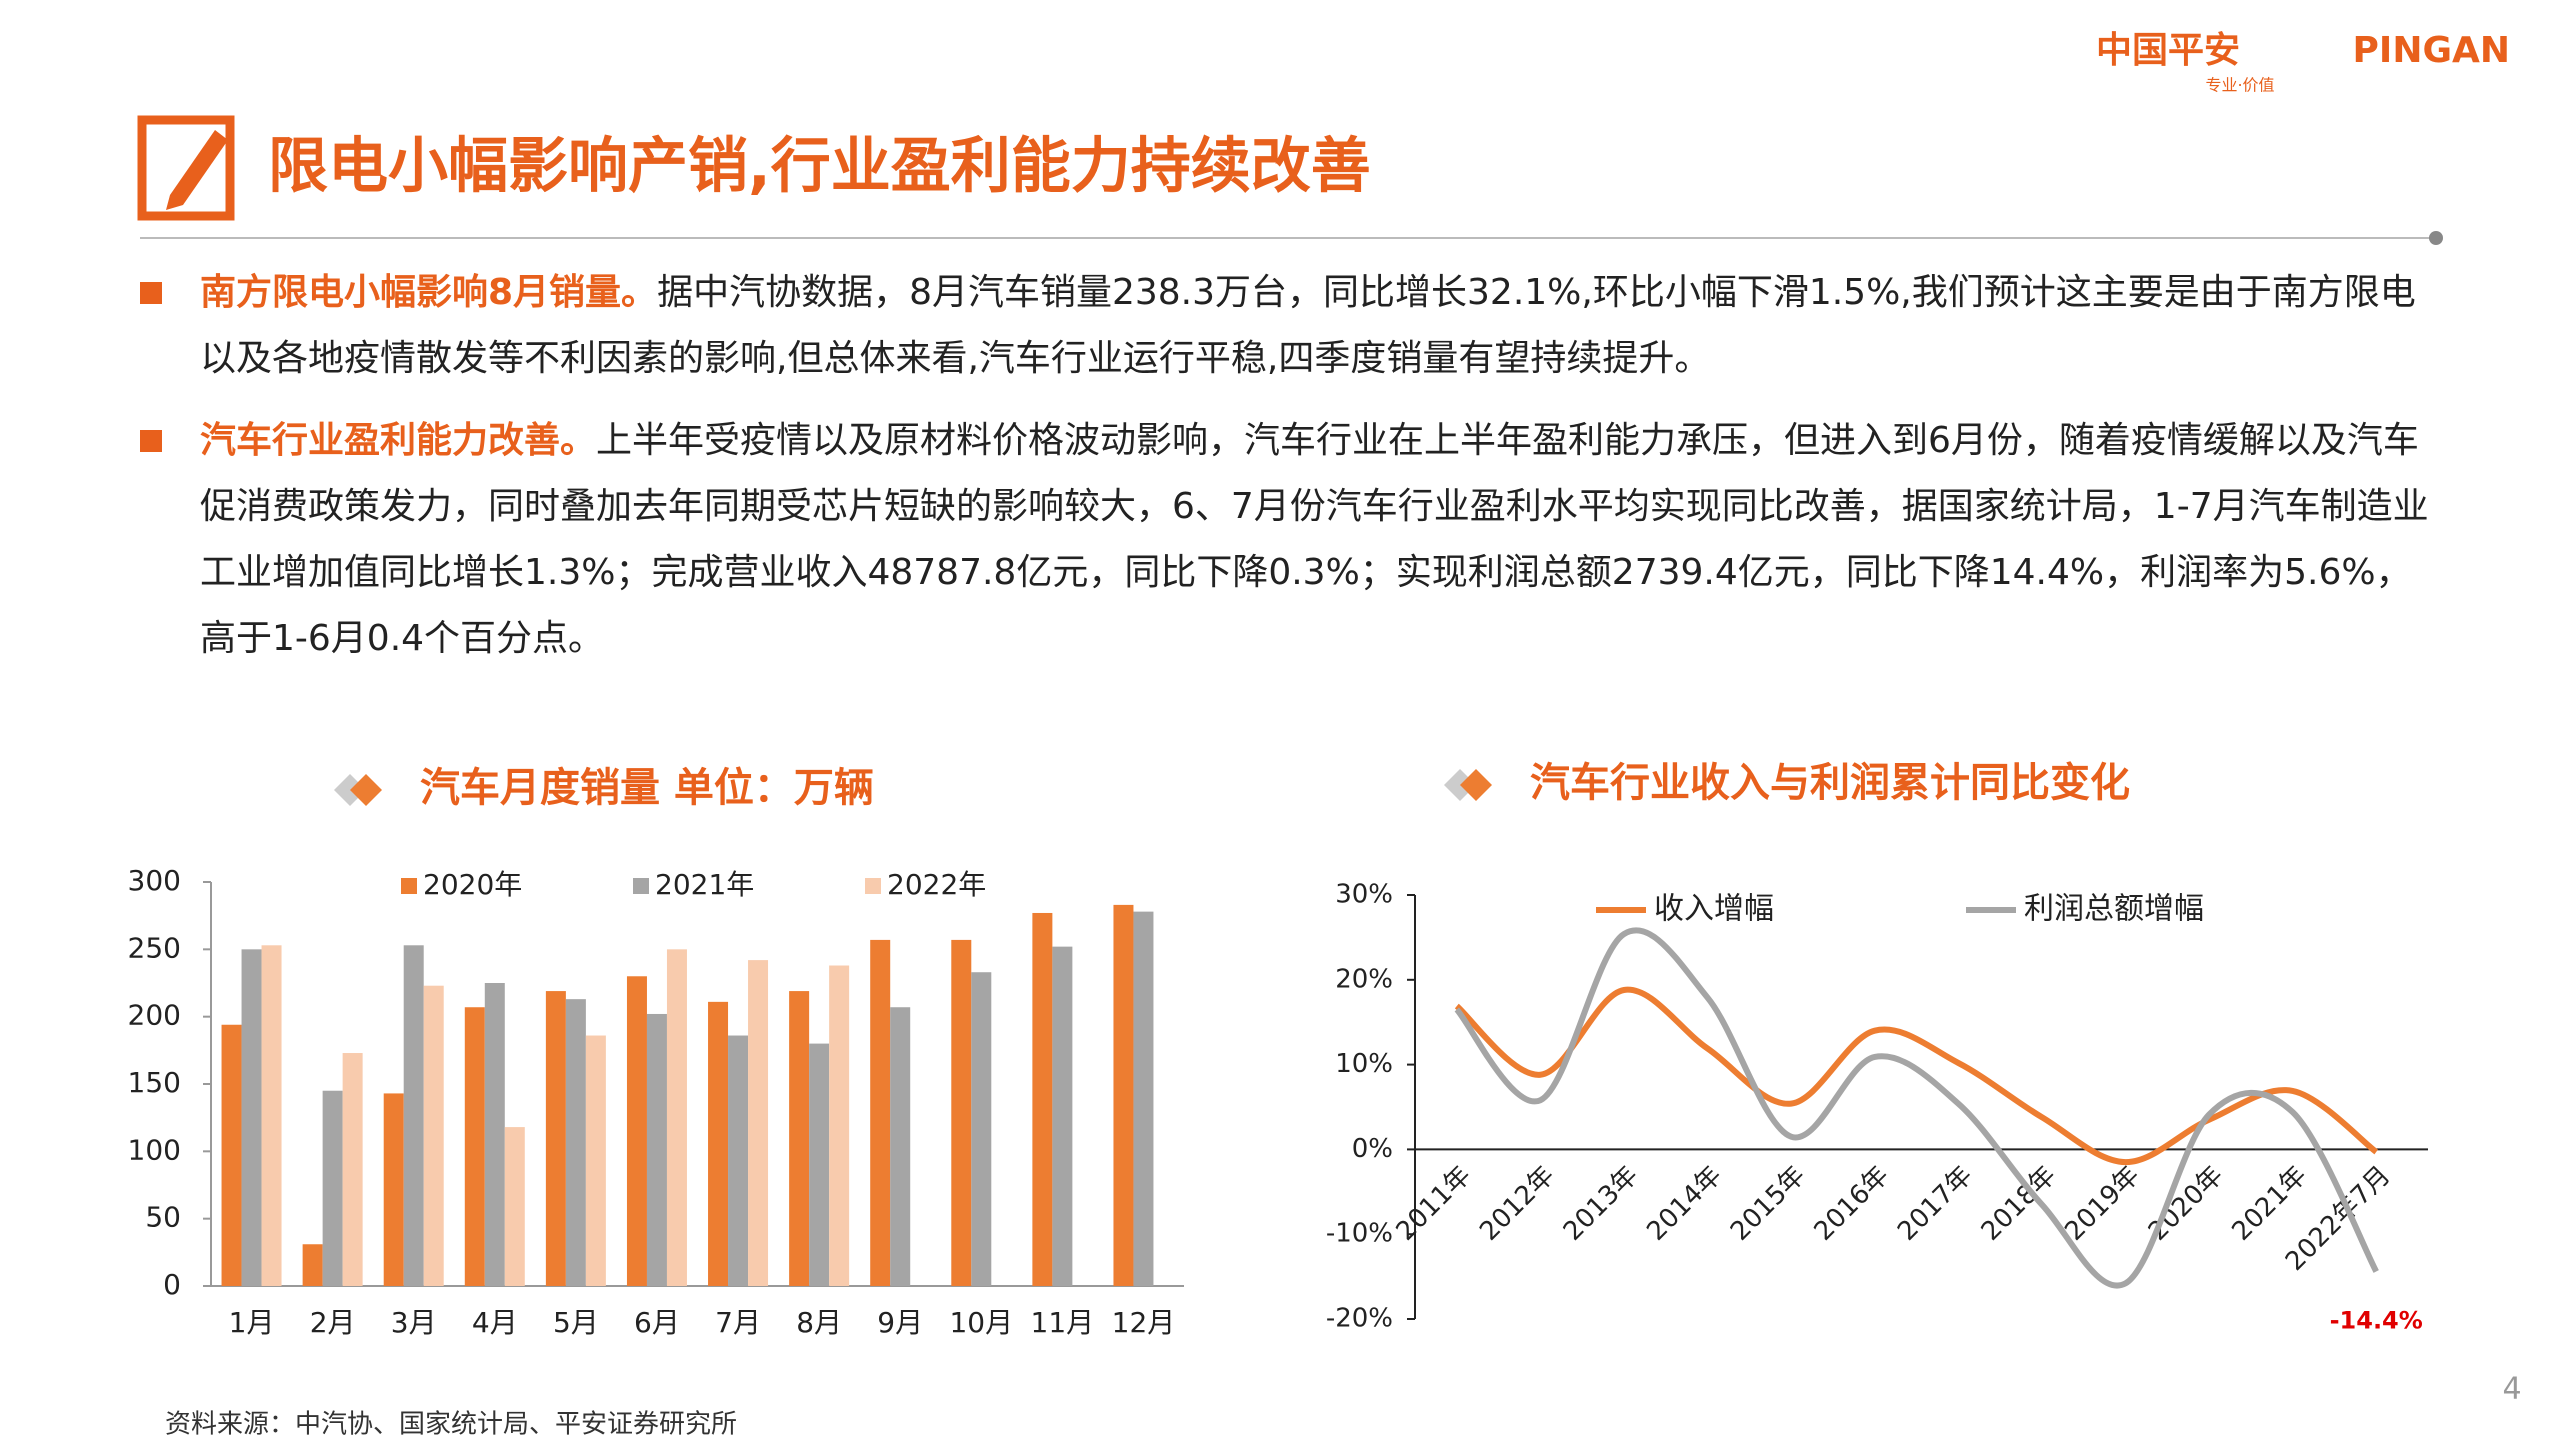 Image resolution: width=2559 pixels, height=1439 pixels. I want to click on x-tick-label: 5月, so click(576, 1322).